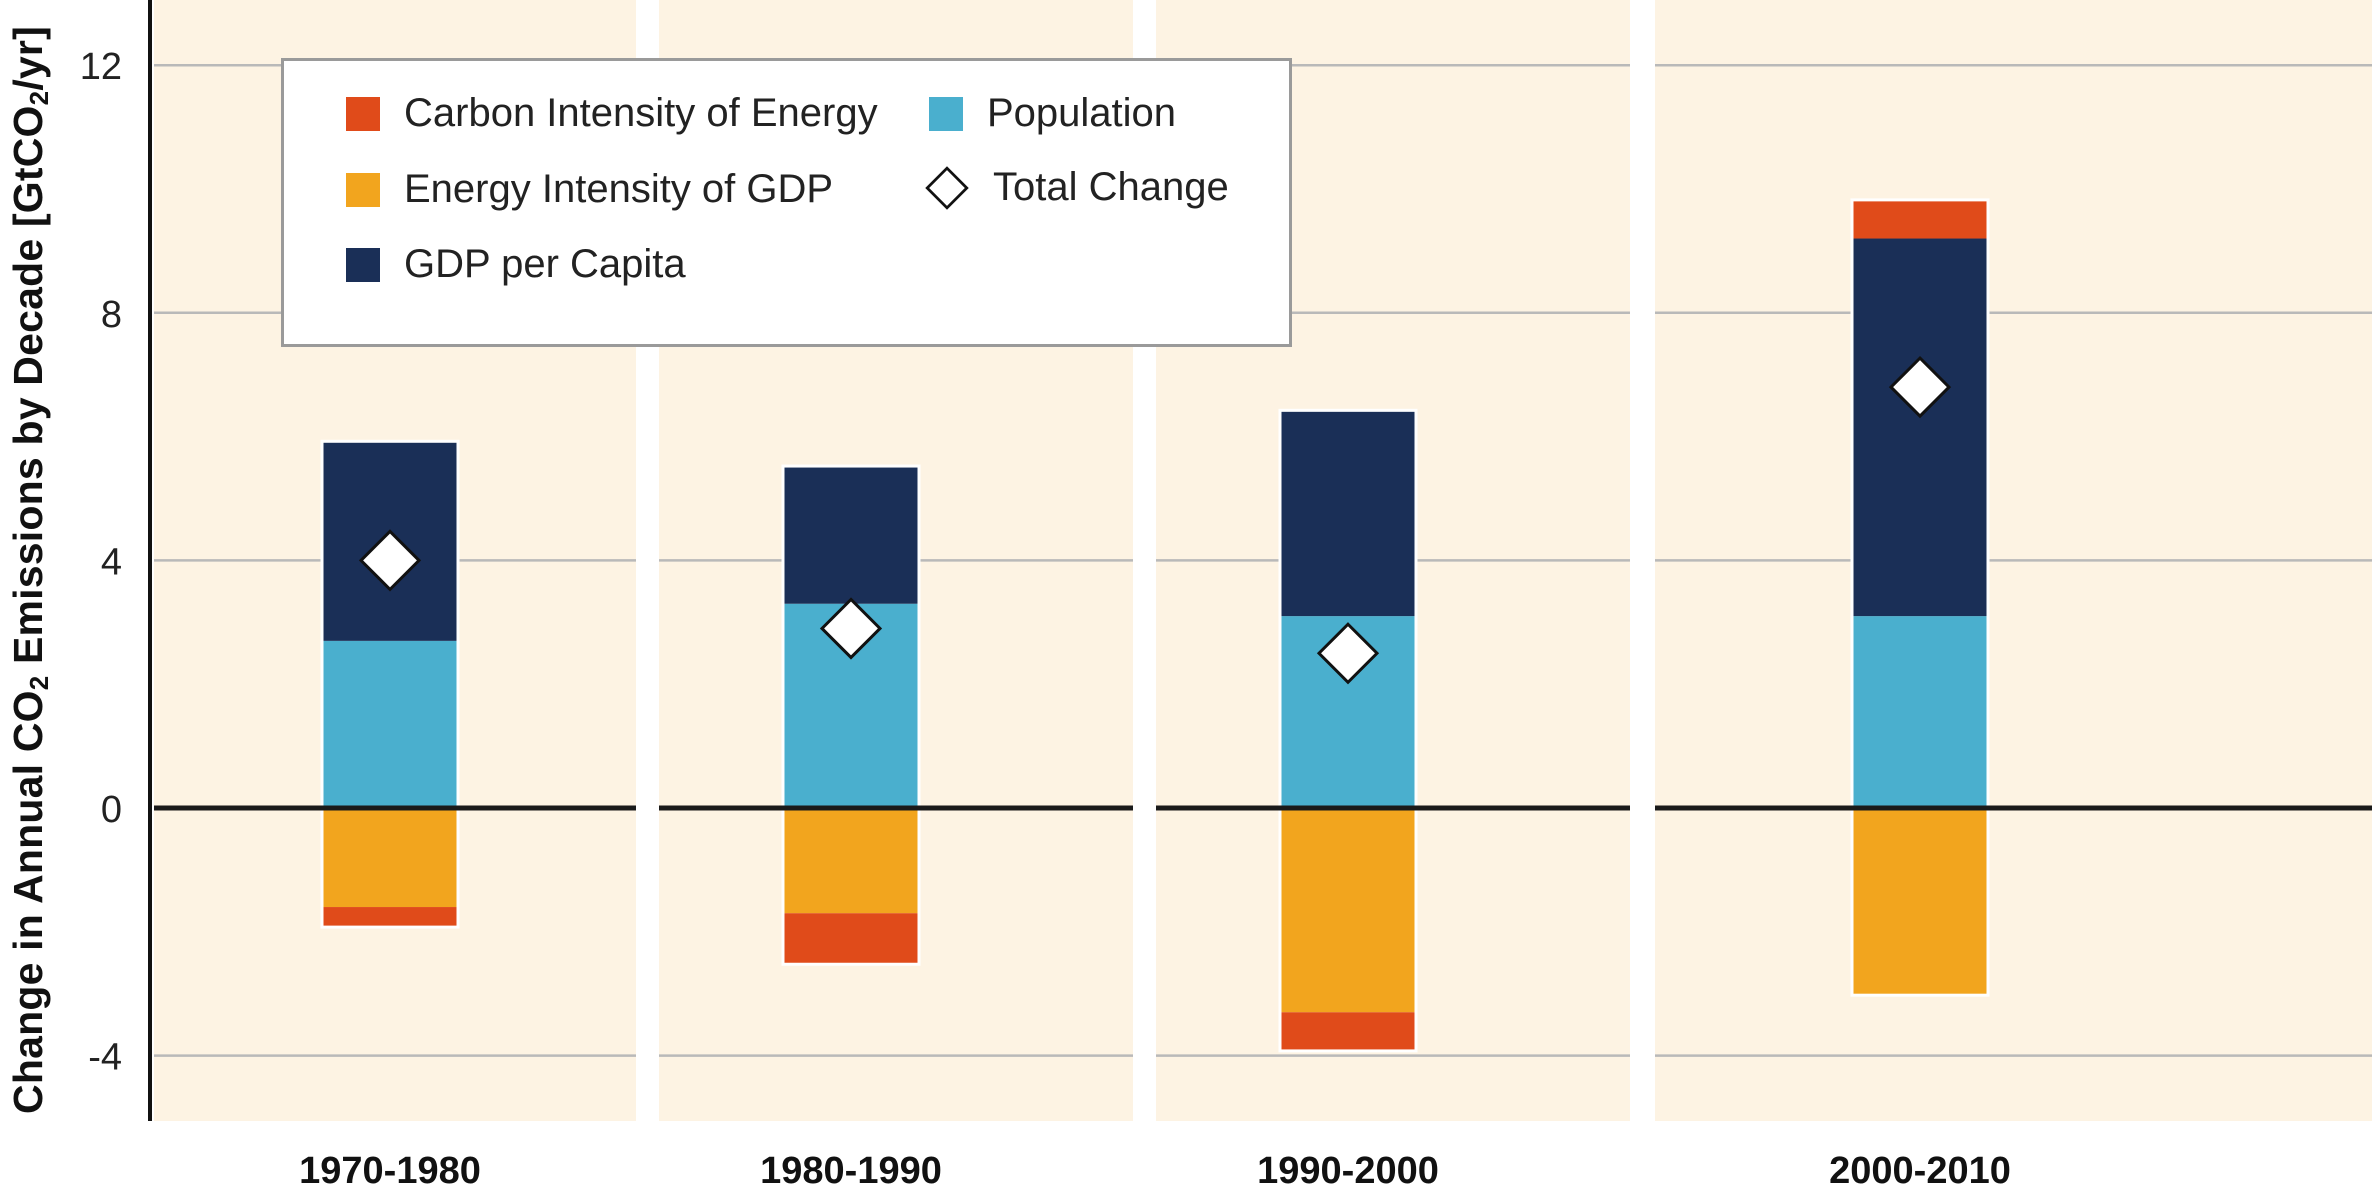 The height and width of the screenshot is (1197, 2372). What do you see at coordinates (111, 562) in the screenshot?
I see `y-tick-label: 4` at bounding box center [111, 562].